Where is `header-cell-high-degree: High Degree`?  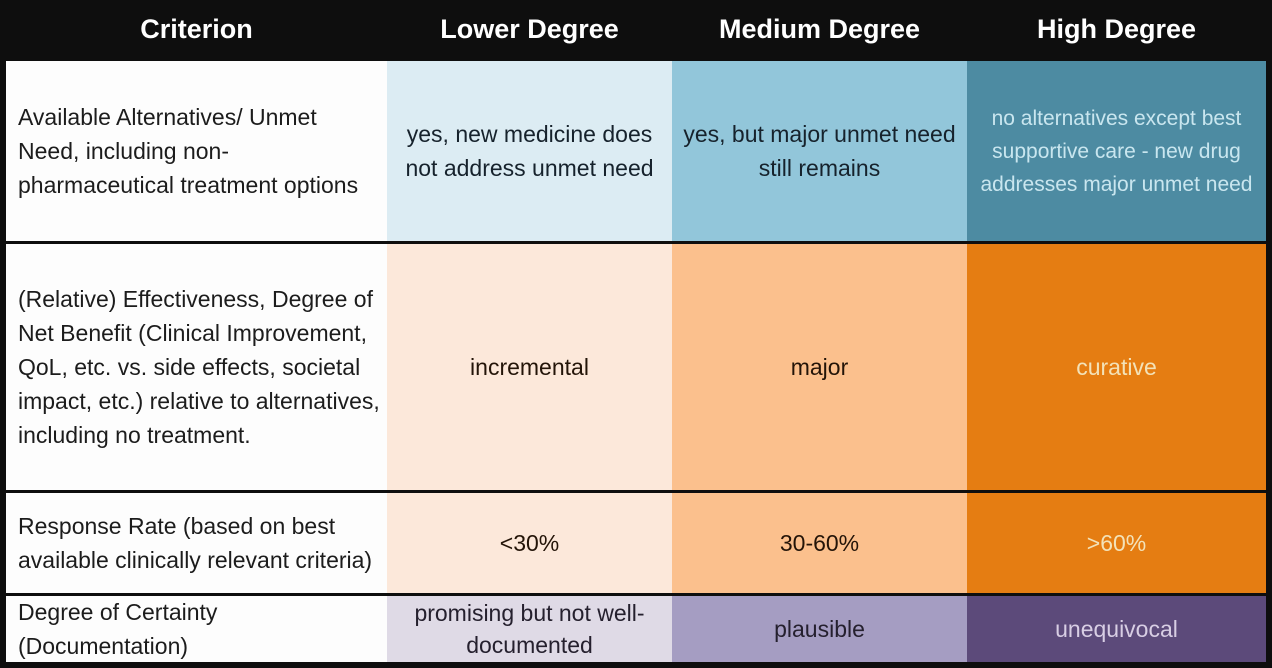
header-cell-high-degree: High Degree is located at coordinates (1116, 29).